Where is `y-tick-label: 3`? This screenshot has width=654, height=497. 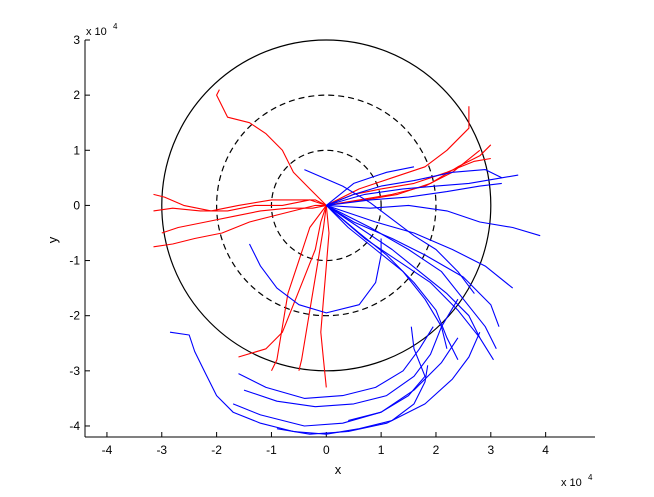 y-tick-label: 3 is located at coordinates (76, 40).